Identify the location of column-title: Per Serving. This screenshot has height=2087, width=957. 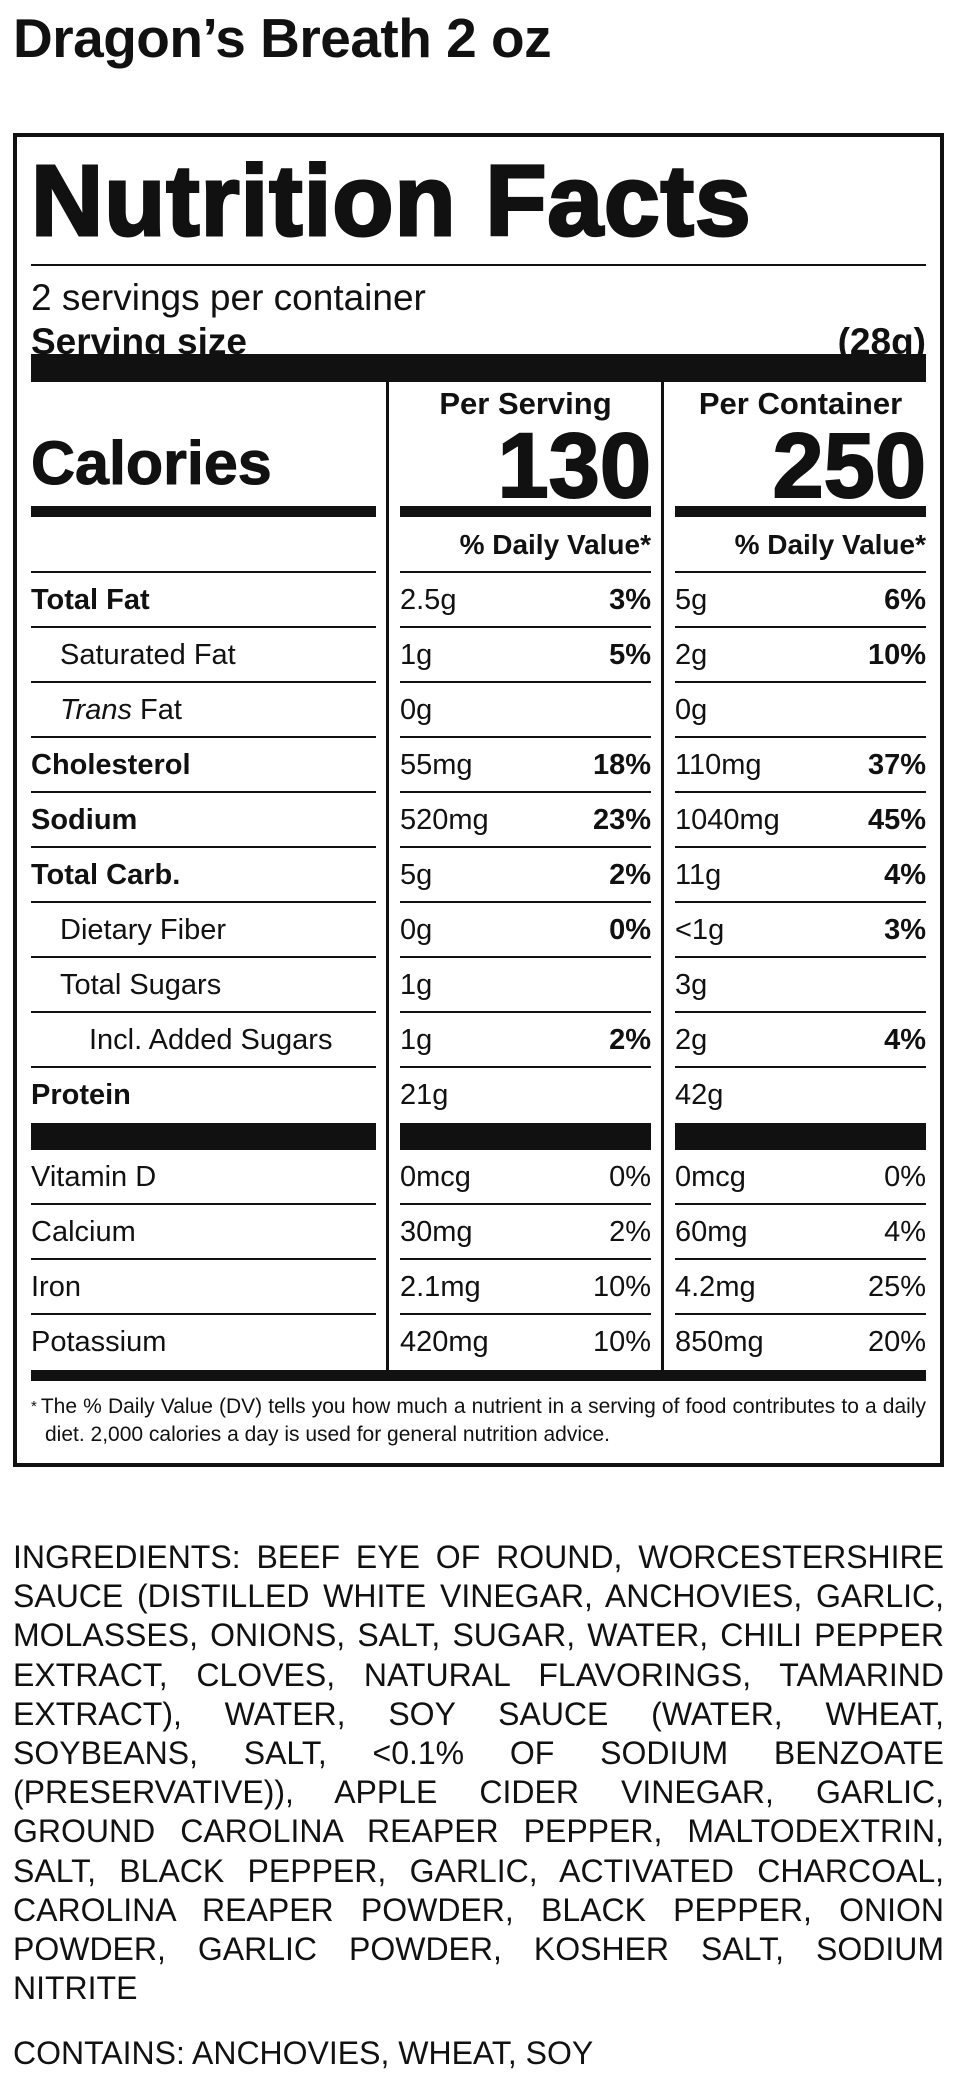
(525, 403).